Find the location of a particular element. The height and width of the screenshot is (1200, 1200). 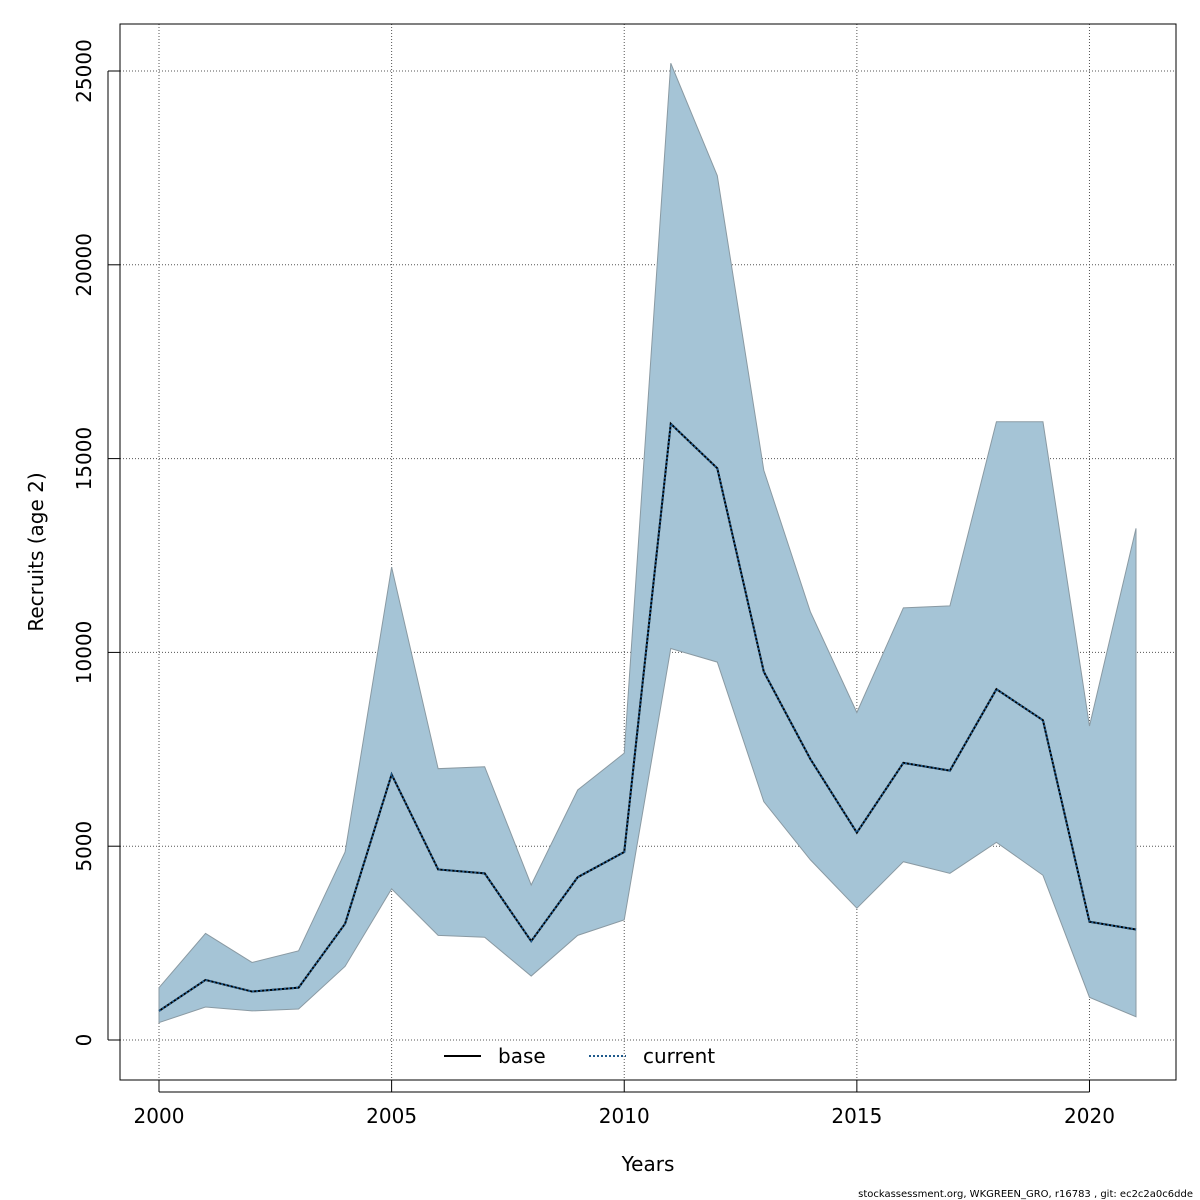

x-tick-label: 2020 is located at coordinates (1089, 1116).